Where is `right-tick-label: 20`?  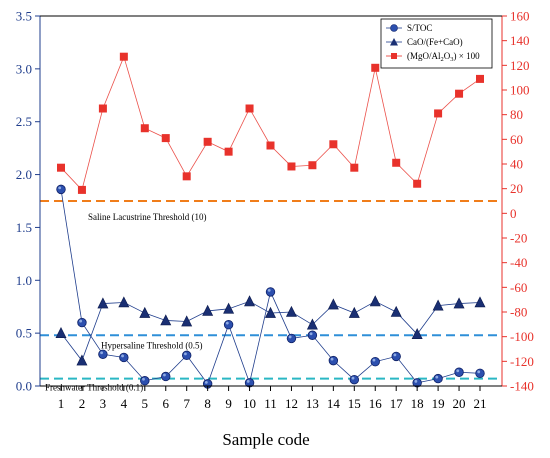
right-tick-label: 20 is located at coordinates (516, 188).